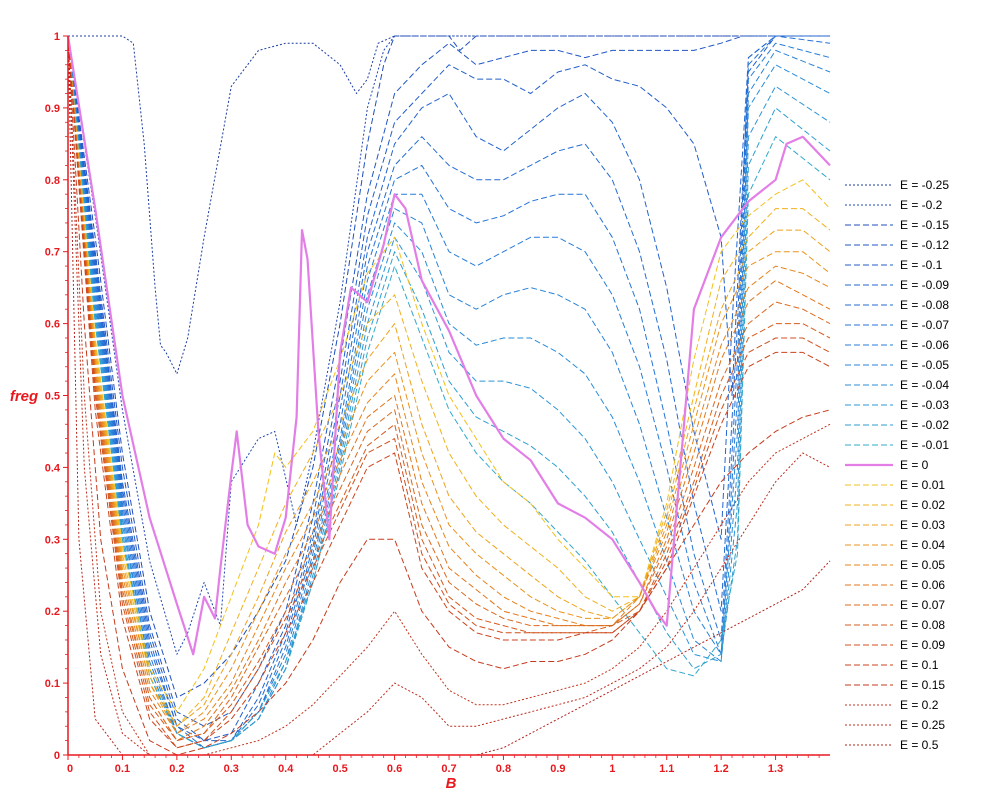 This screenshot has width=1000, height=800. I want to click on y-tick-label: 0.7, so click(52, 253).